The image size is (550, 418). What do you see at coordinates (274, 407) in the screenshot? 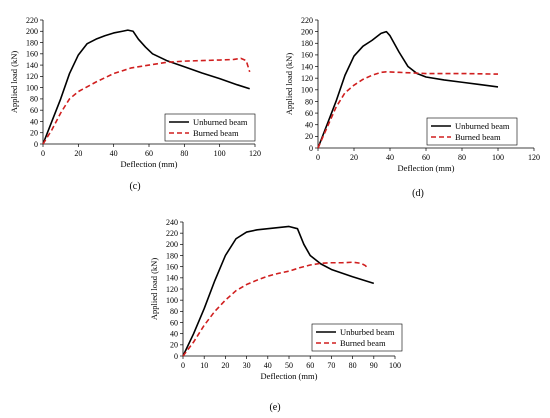
I see `figure-caption: (e)` at bounding box center [274, 407].